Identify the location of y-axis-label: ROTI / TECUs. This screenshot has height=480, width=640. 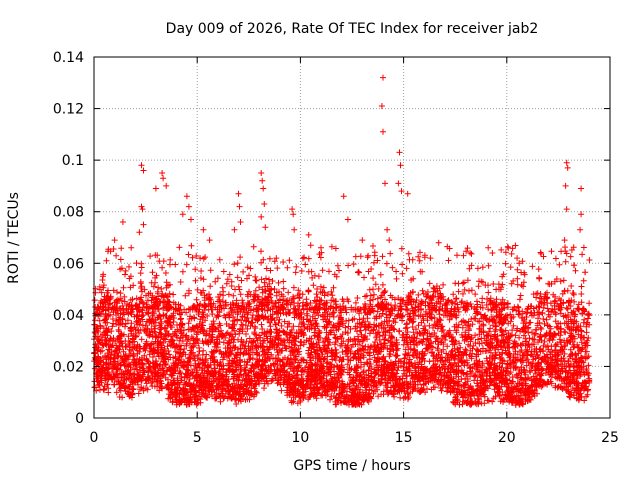
(14, 238).